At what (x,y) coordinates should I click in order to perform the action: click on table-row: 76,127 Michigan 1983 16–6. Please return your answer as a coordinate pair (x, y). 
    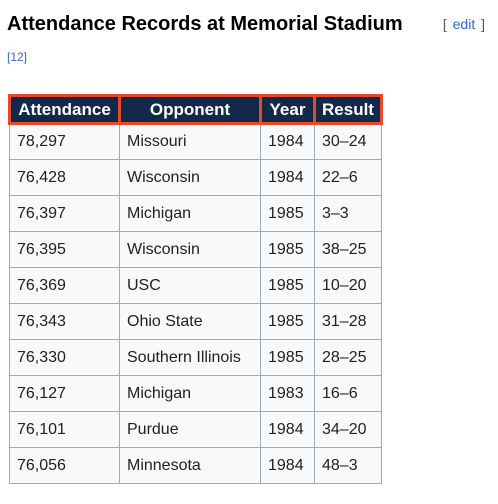
    Looking at the image, I should click on (195, 393).